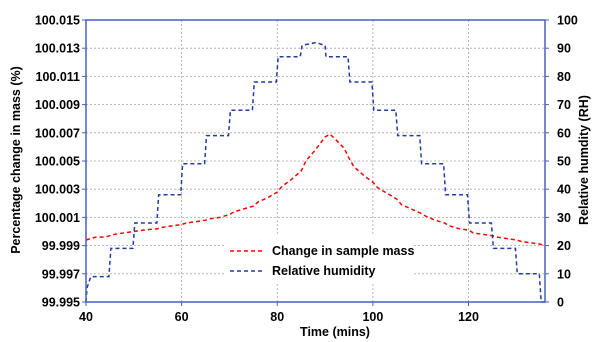 The width and height of the screenshot is (597, 342). Describe the element at coordinates (16, 160) in the screenshot. I see `y-axis-label-left: Percentage change in mass (%)` at that location.